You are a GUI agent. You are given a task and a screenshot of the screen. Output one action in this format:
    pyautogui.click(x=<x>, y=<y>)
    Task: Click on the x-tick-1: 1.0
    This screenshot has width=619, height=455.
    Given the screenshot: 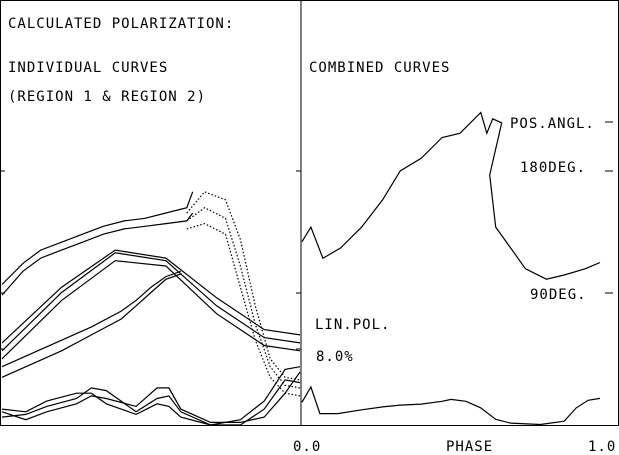 What is the action you would take?
    pyautogui.click(x=602, y=447)
    